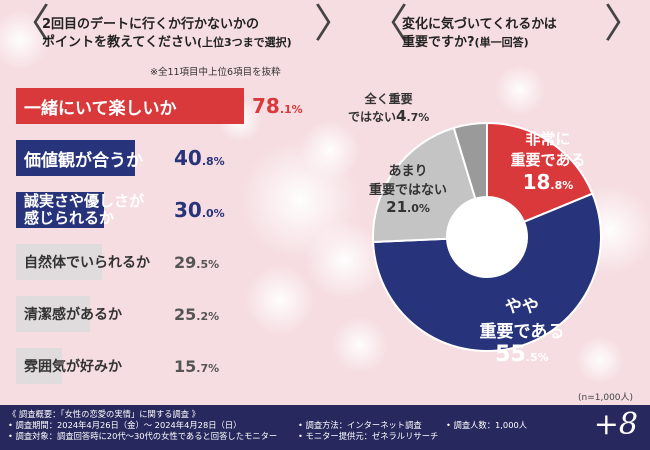 The height and width of the screenshot is (450, 650). What do you see at coordinates (73, 315) in the screenshot?
I see `bar-label: 清潔感があるか` at bounding box center [73, 315].